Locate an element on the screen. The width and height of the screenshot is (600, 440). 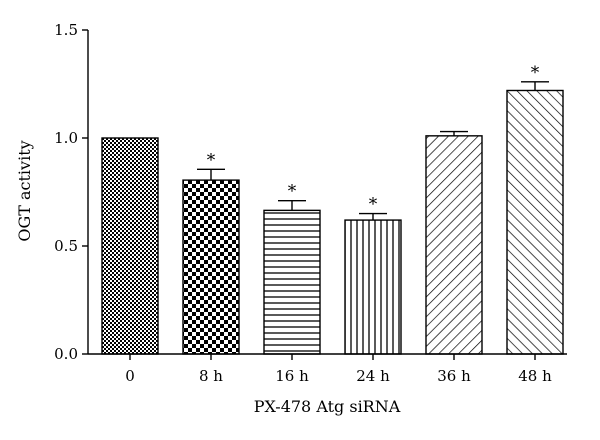
y-tick-label-2: 1.0 is located at coordinates (66, 138).